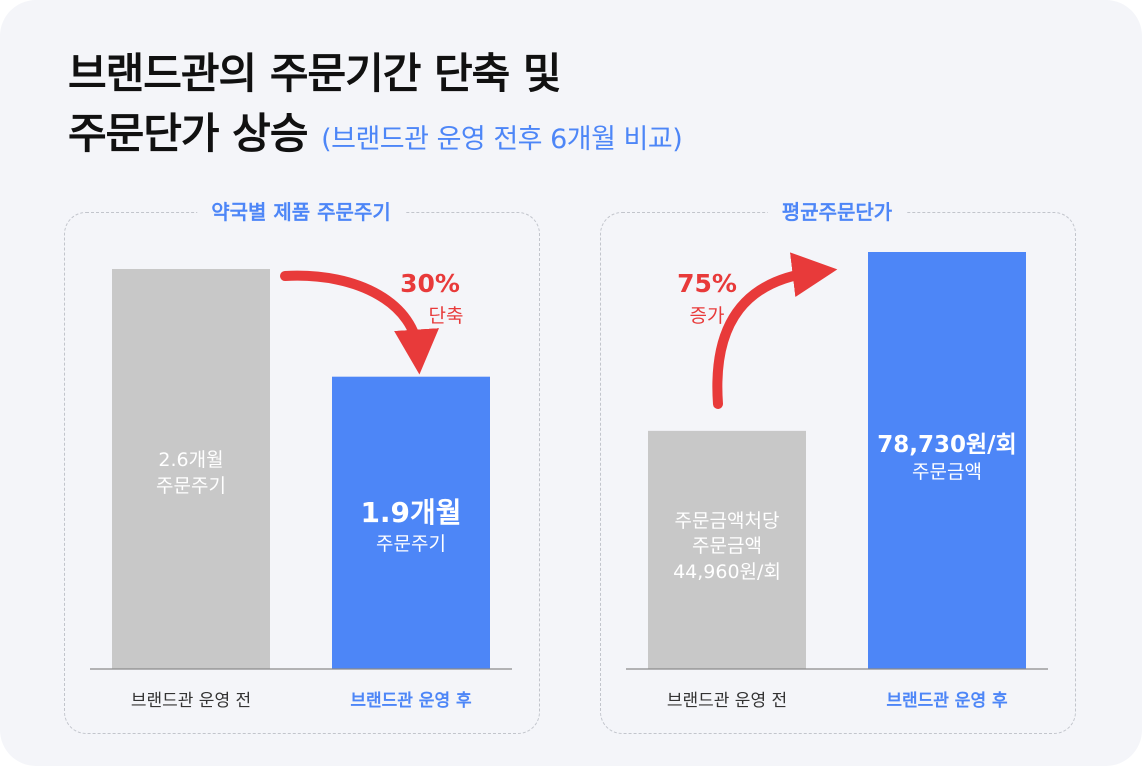  I want to click on order-cycle-category-label-after: 브랜드관 운영 후, so click(411, 700).